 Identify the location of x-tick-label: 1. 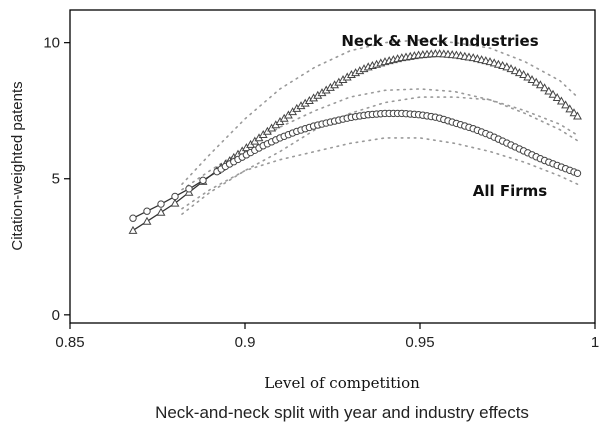
(595, 342).